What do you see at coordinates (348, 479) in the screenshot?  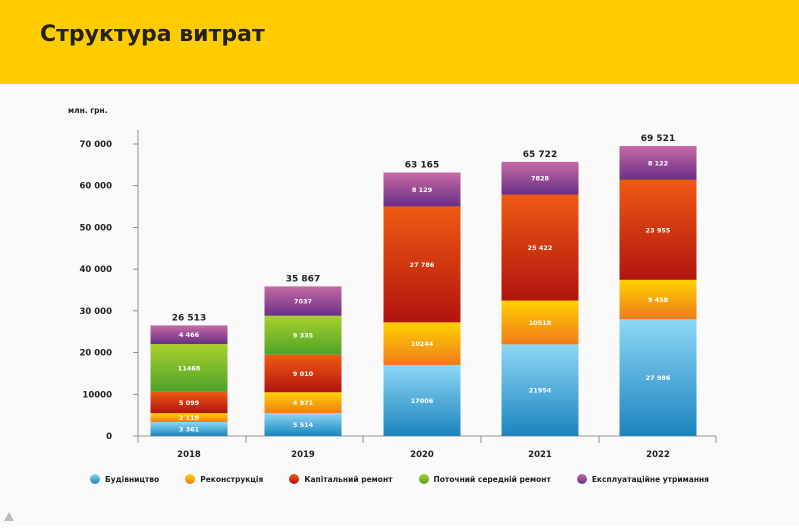 I see `legend-label: Капітальний ремонт` at bounding box center [348, 479].